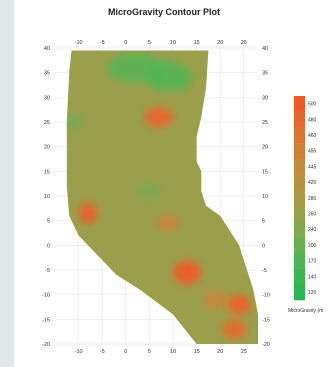  What do you see at coordinates (47, 148) in the screenshot?
I see `y-tick-label-left: 20` at bounding box center [47, 148].